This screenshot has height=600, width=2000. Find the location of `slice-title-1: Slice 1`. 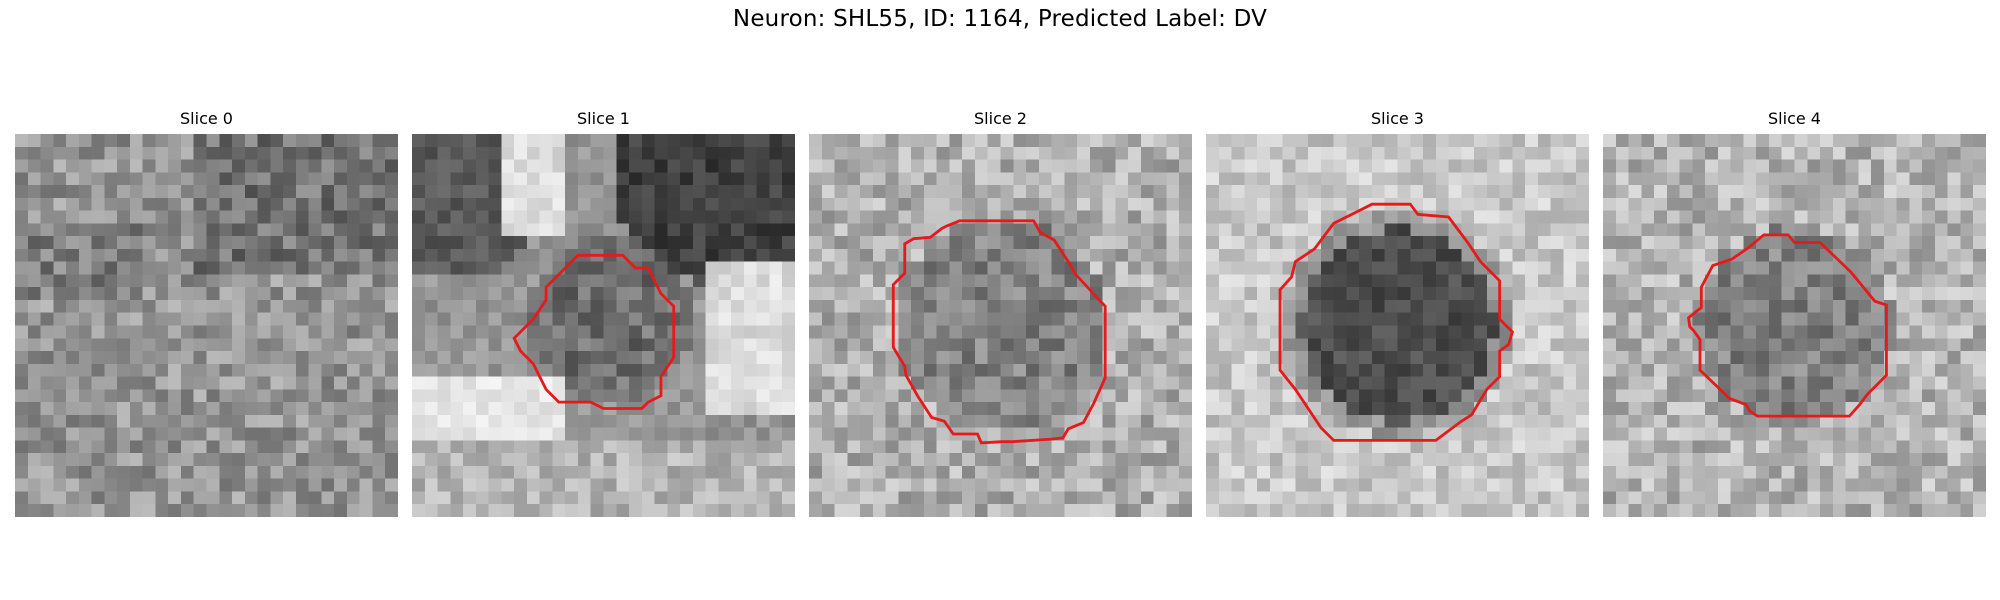

slice-title-1: Slice 1 is located at coordinates (603, 118).